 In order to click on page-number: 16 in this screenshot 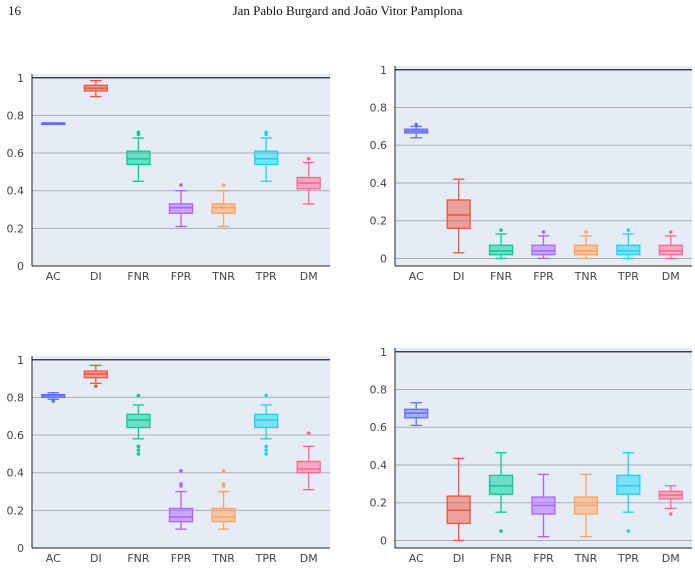, I will do `click(14, 10)`.